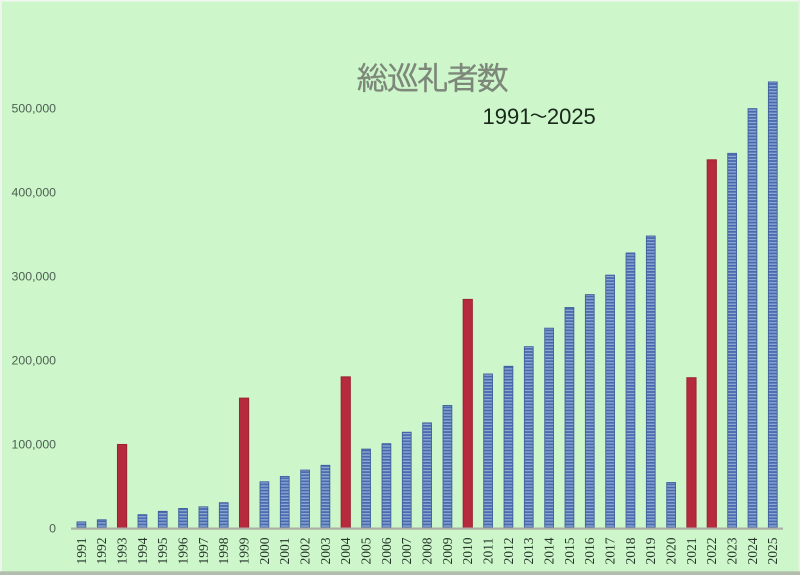 The width and height of the screenshot is (800, 575). Describe the element at coordinates (203, 550) in the screenshot. I see `svg-text: 1997` at that location.